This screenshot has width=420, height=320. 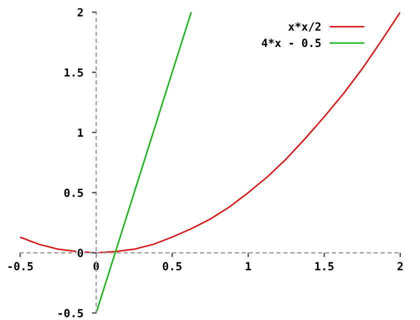 What do you see at coordinates (73, 193) in the screenshot?
I see `y-tick-label: 0.5` at bounding box center [73, 193].